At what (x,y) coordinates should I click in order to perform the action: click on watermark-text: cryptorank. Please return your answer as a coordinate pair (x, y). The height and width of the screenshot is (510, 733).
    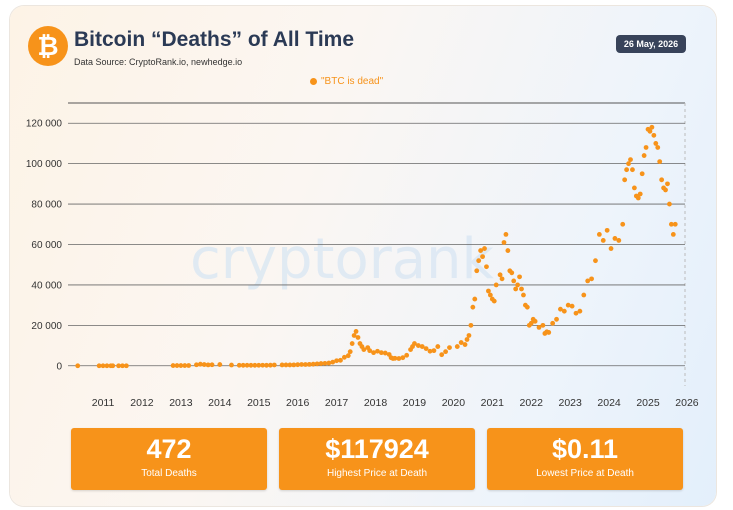
    Looking at the image, I should click on (342, 259).